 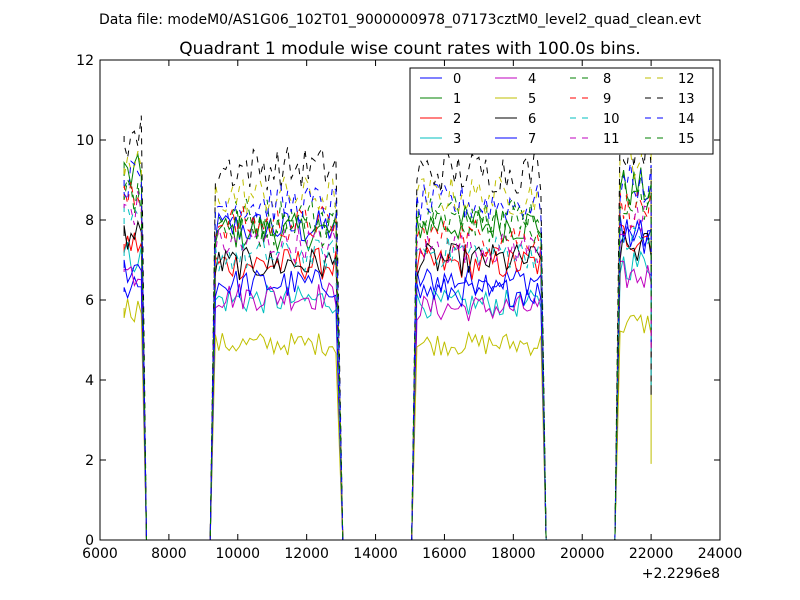 I want to click on legend-label-15: 15, so click(x=686, y=139).